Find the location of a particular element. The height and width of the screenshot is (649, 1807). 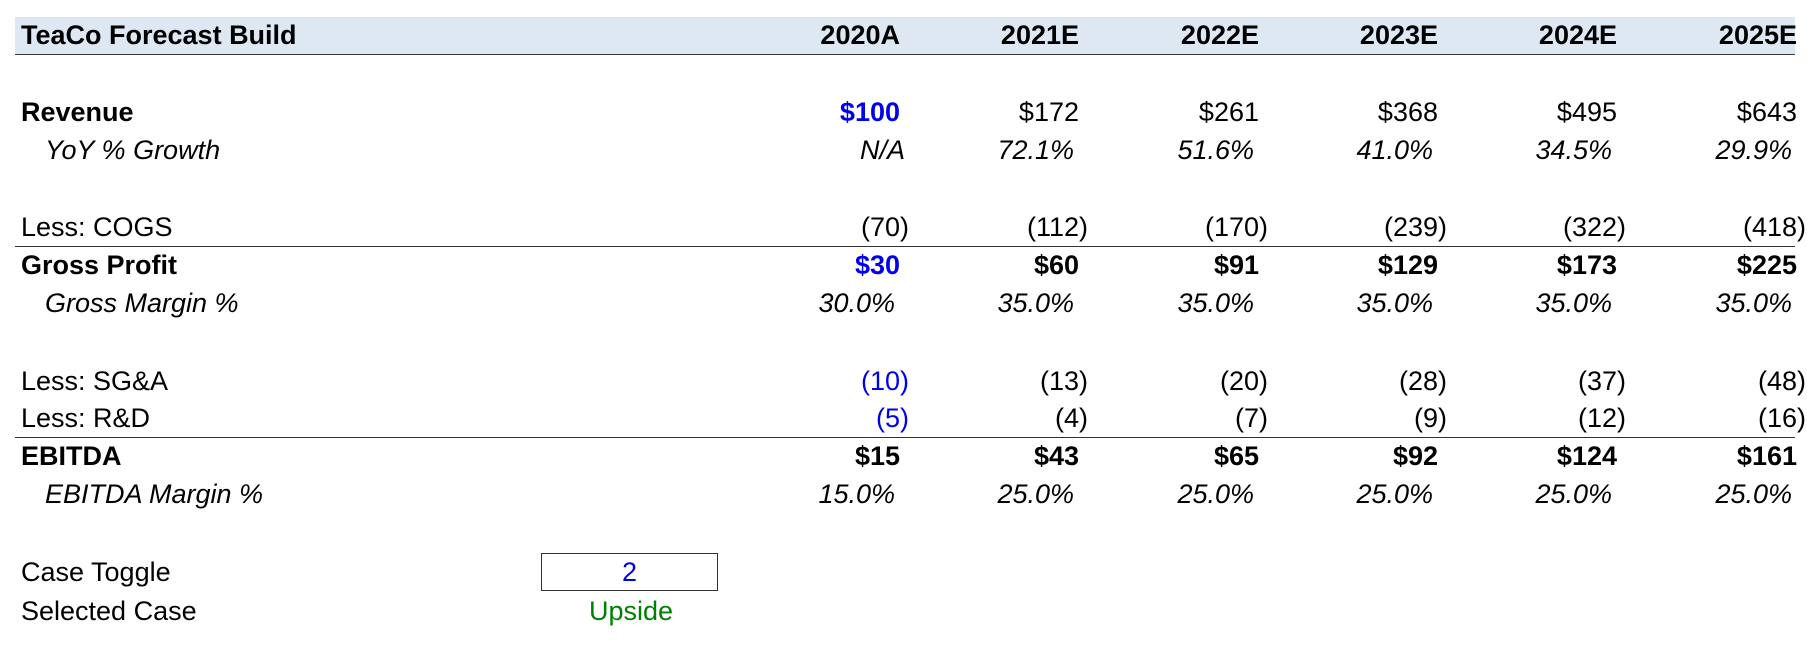

ebitda-label: EBITDA is located at coordinates (71, 456).